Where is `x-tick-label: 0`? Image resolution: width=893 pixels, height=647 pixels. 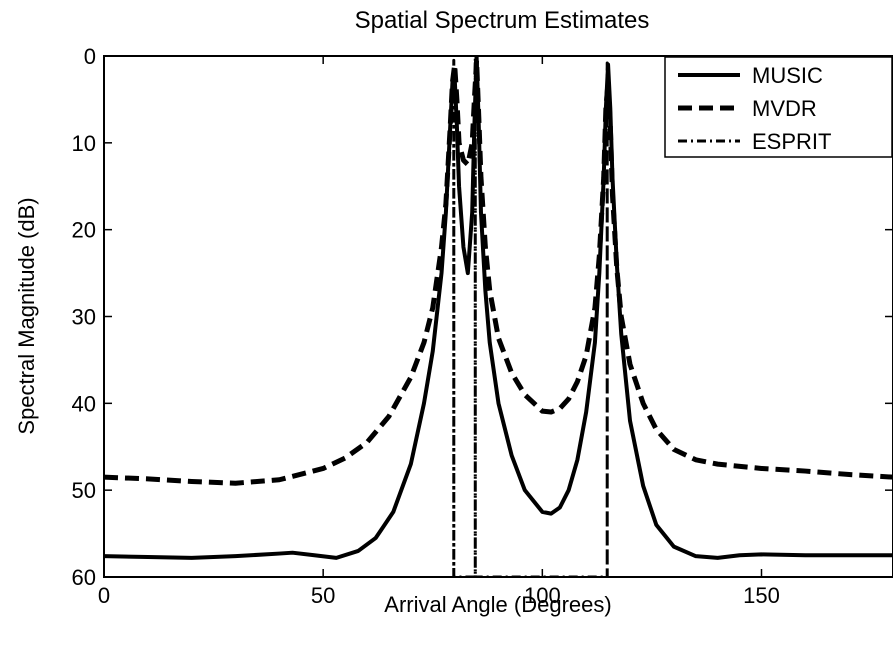
x-tick-label: 0 is located at coordinates (104, 595).